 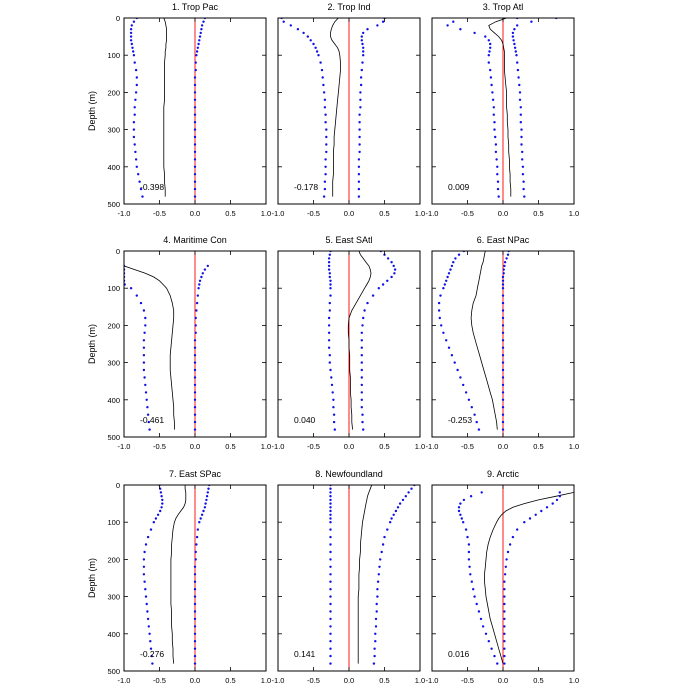 What do you see at coordinates (349, 474) in the screenshot?
I see `panel-title: 8. Newfoundland` at bounding box center [349, 474].